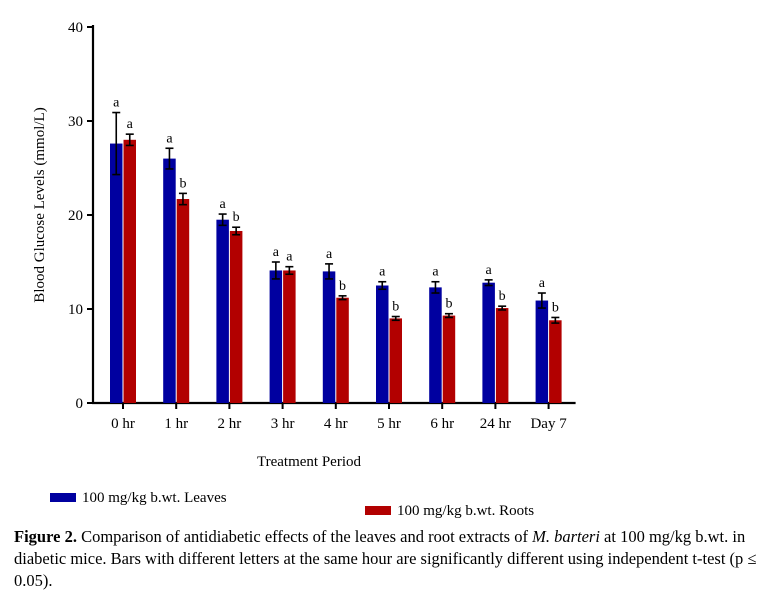  Describe the element at coordinates (465, 511) in the screenshot. I see `legend-label-roots: 100 mg/kg b.wt. Roots` at that location.